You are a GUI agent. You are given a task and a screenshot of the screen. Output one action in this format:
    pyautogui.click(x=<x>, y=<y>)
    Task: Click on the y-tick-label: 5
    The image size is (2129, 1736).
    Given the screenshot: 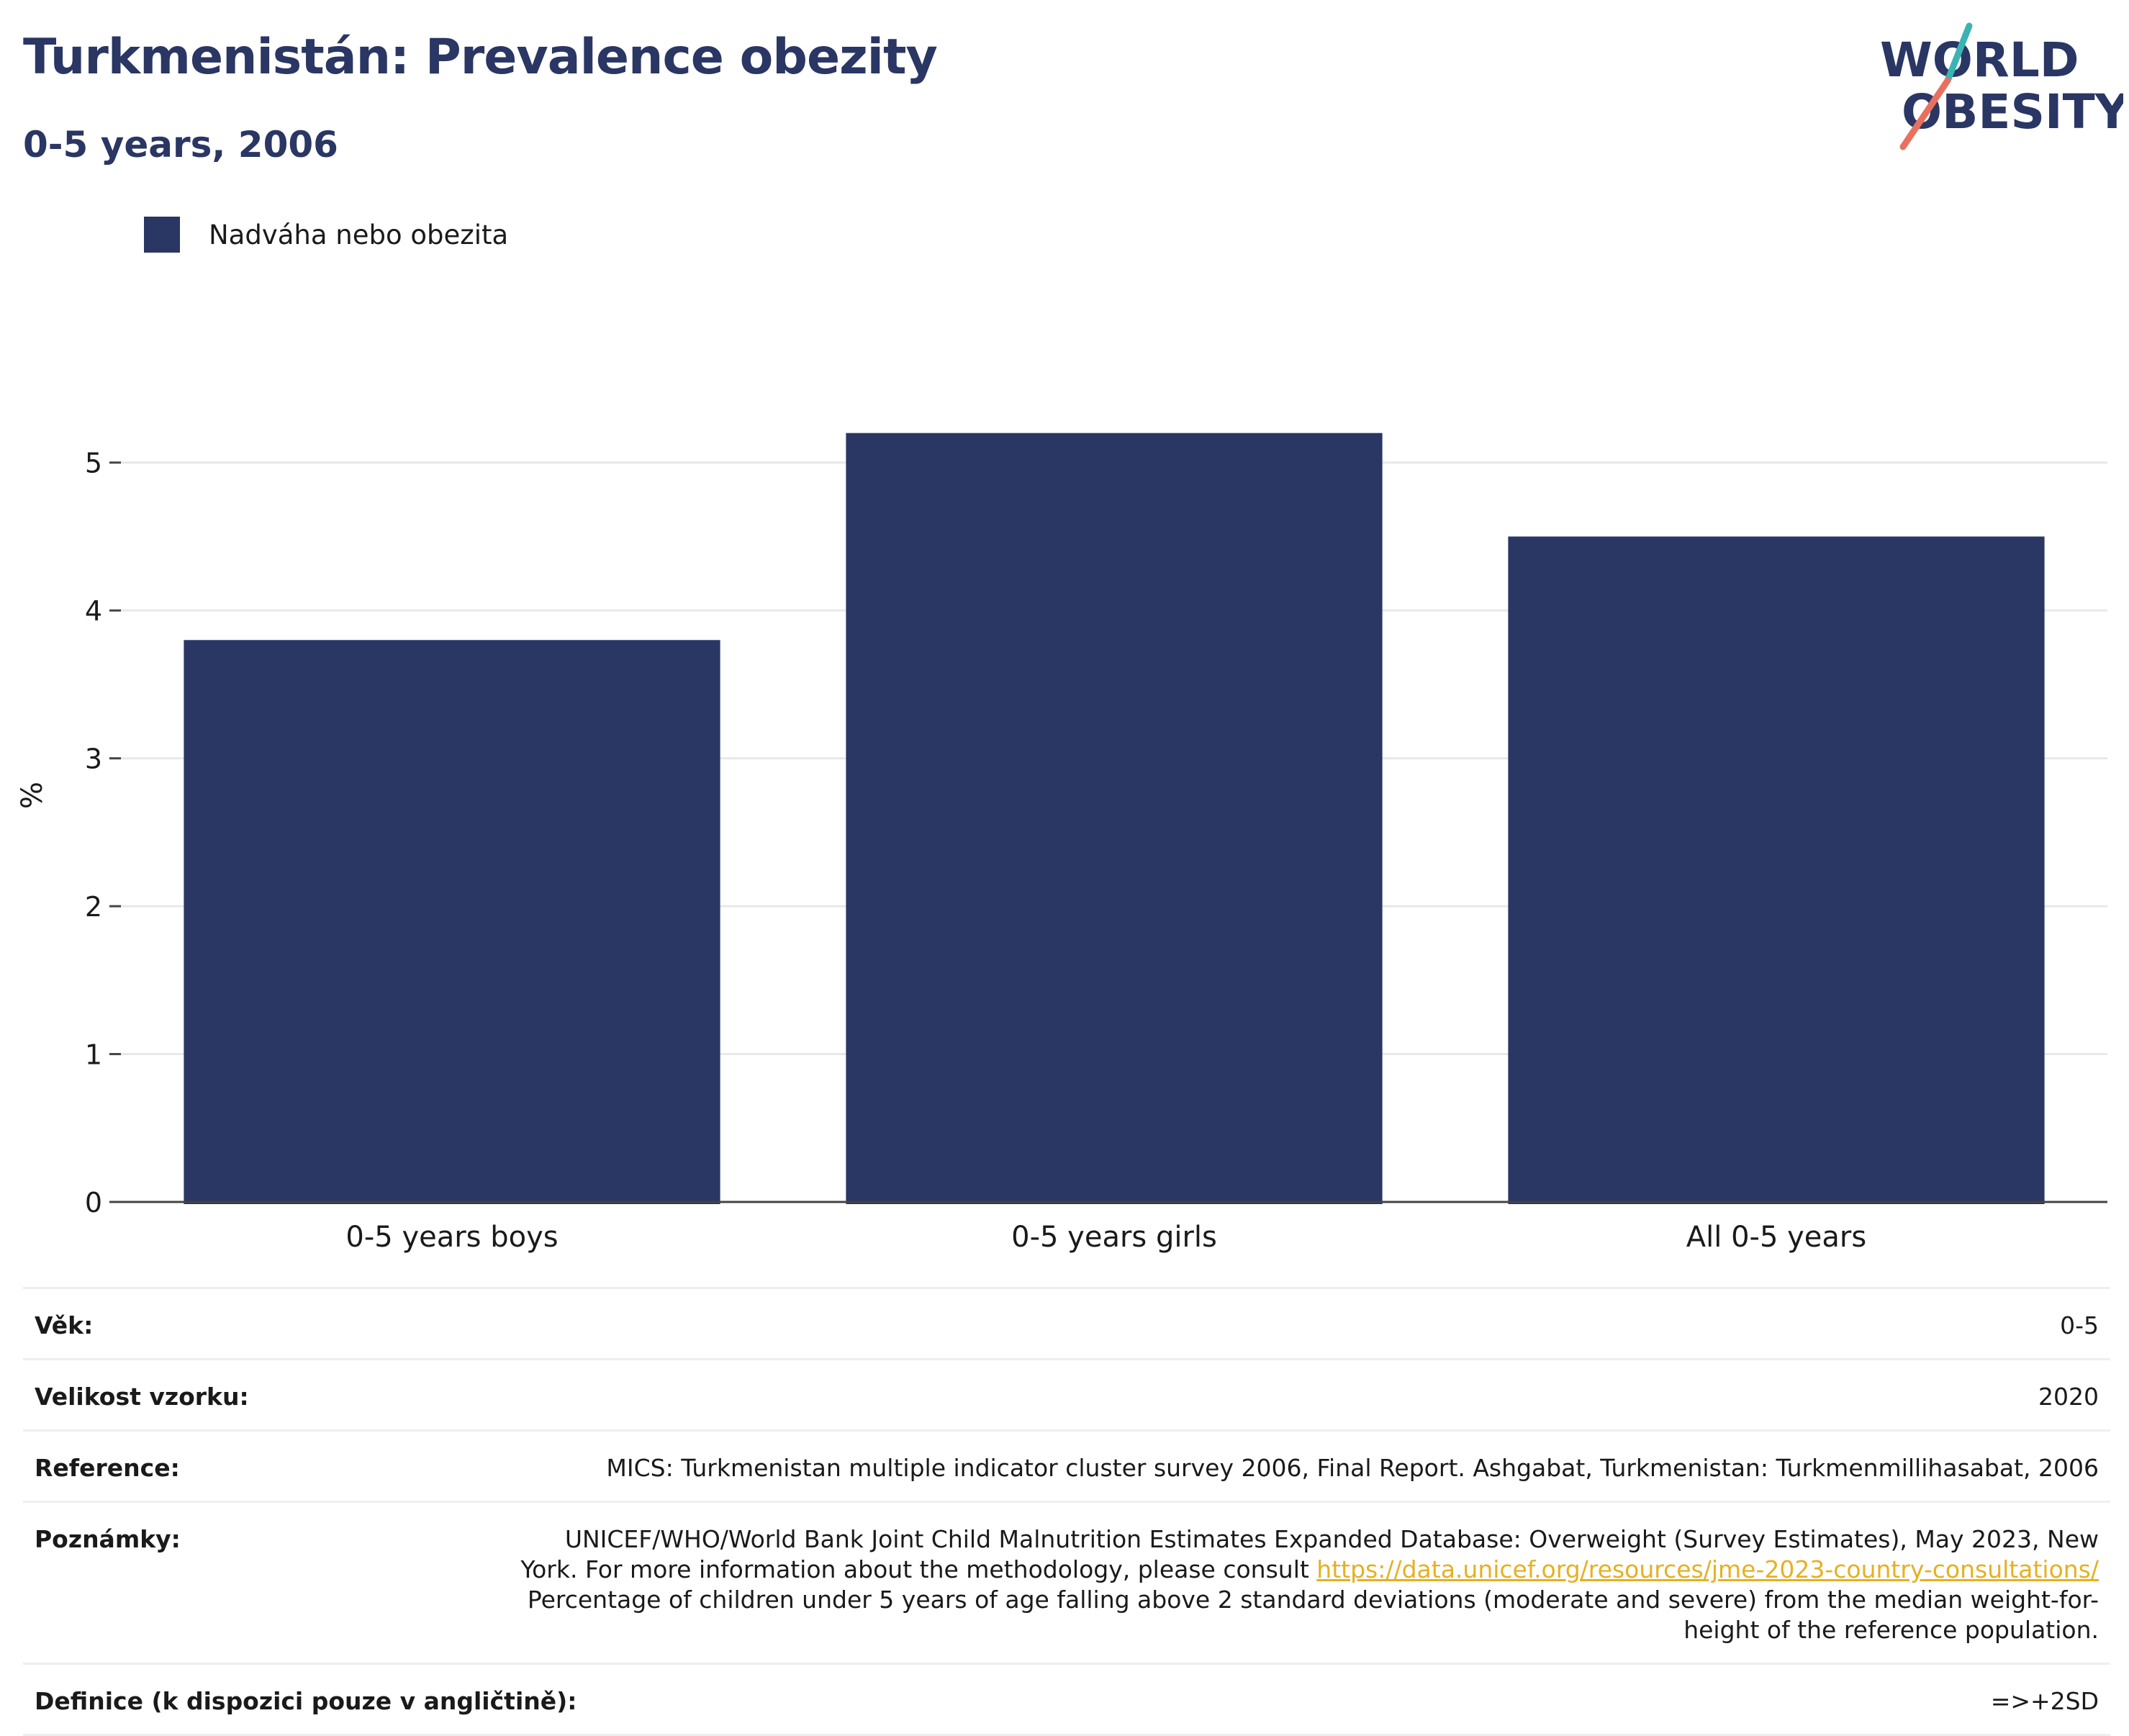 What is the action you would take?
    pyautogui.click(x=93, y=463)
    